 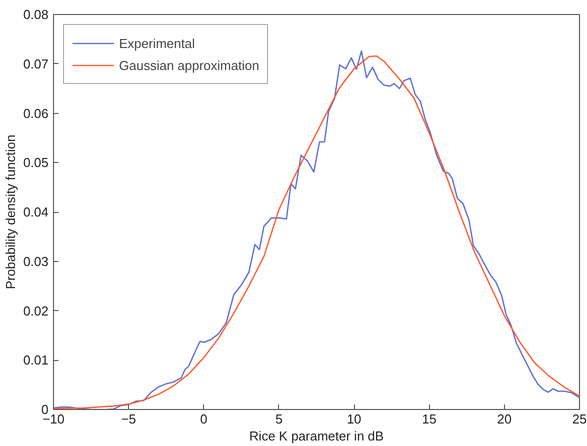 I want to click on x-tick-label: 0, so click(x=204, y=419).